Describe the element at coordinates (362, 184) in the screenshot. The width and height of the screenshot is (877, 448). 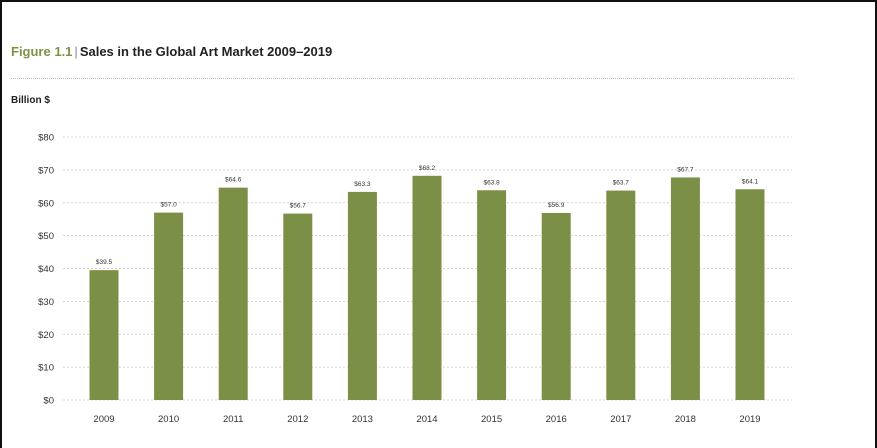
I see `bar-value-label: $63.3` at that location.